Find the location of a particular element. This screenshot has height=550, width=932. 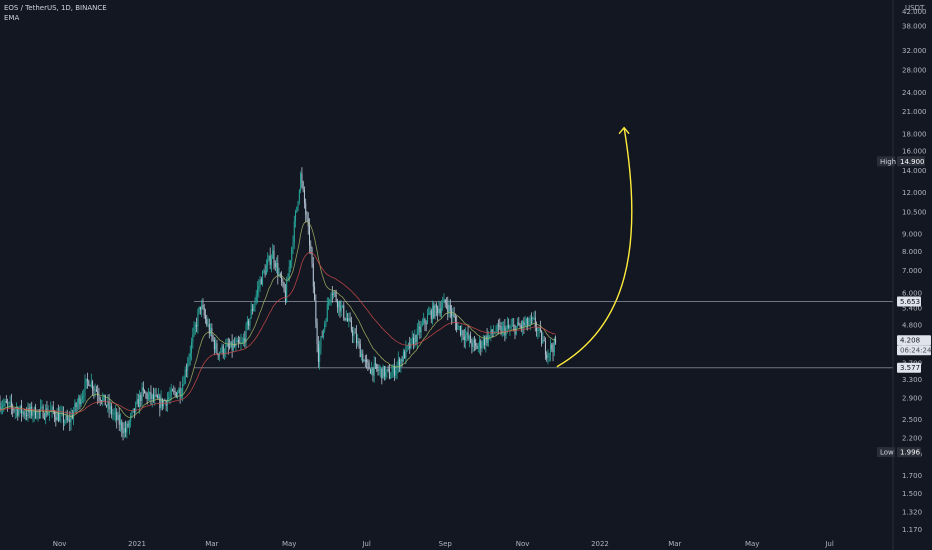

high-label-bg is located at coordinates (886, 161).